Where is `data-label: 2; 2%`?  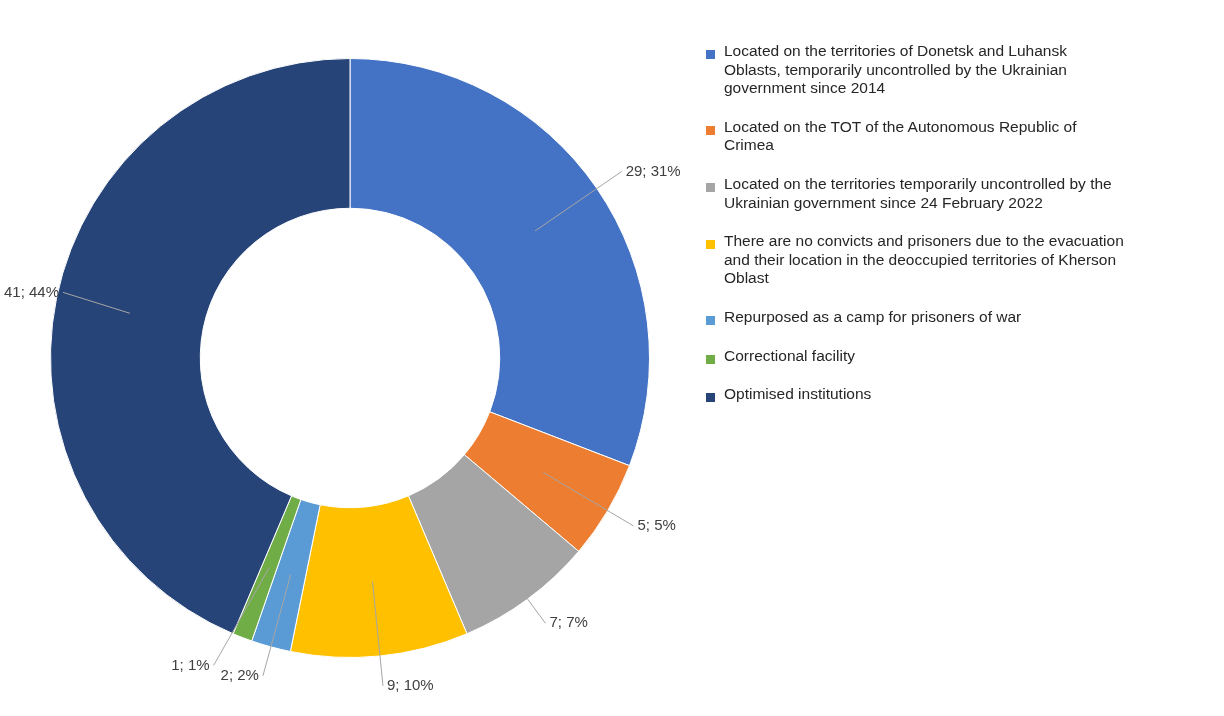
data-label: 2; 2% is located at coordinates (239, 674).